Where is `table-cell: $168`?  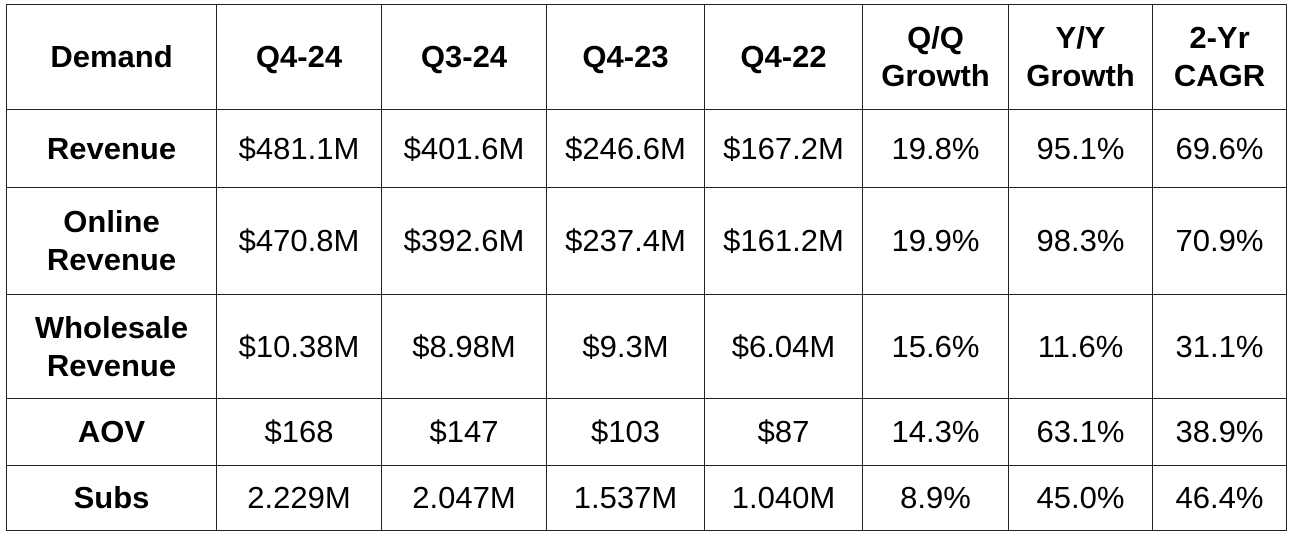
table-cell: $168 is located at coordinates (299, 432).